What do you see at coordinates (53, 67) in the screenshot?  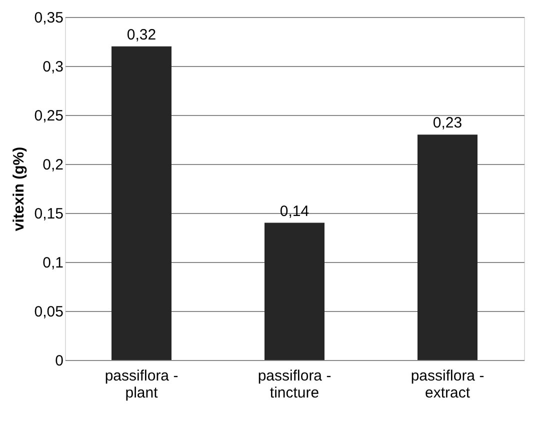 I see `y-tick-label: 0,3` at bounding box center [53, 67].